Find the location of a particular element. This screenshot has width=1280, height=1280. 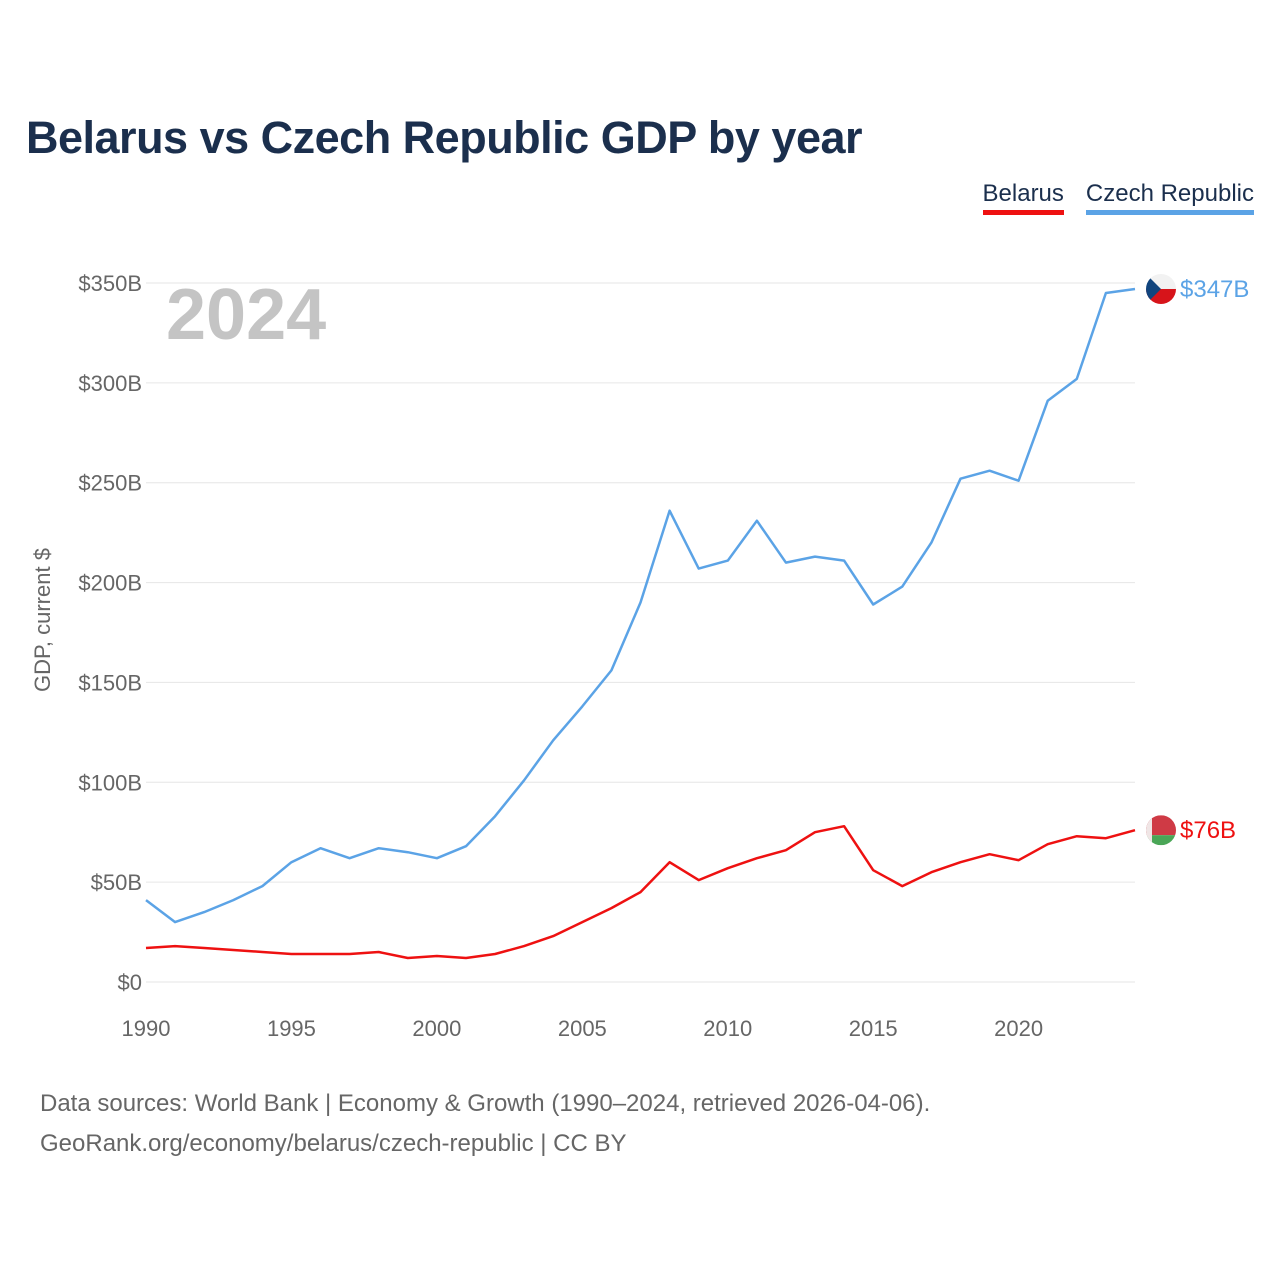

series-line-belarus is located at coordinates (640, 892).